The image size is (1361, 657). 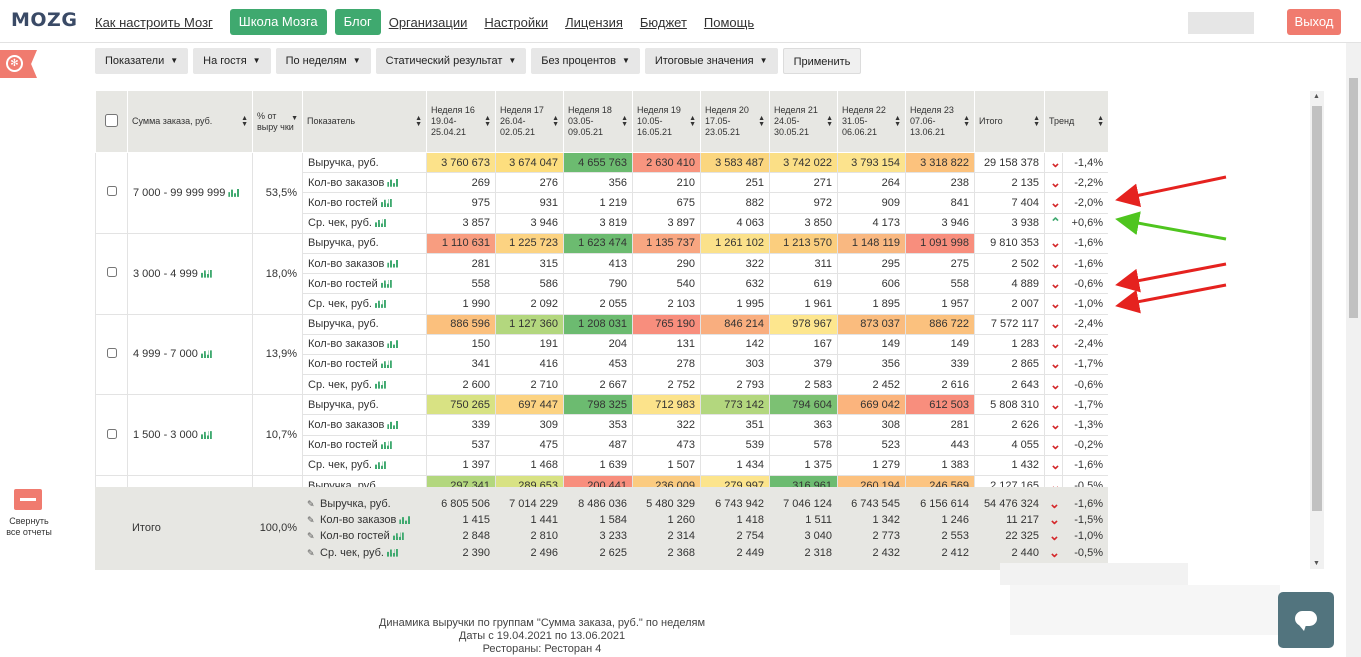 I want to click on nav-link: Лицензия, so click(x=594, y=22).